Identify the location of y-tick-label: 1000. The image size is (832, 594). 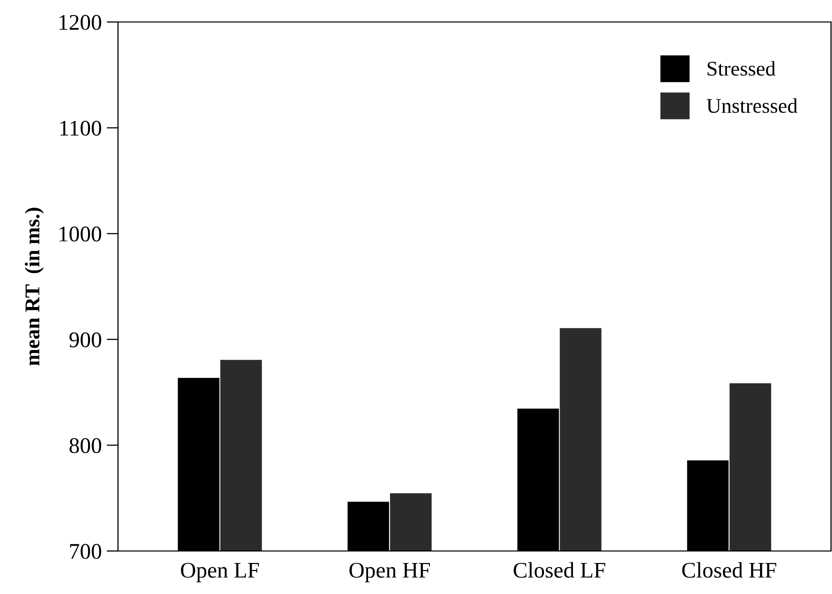
(81, 234).